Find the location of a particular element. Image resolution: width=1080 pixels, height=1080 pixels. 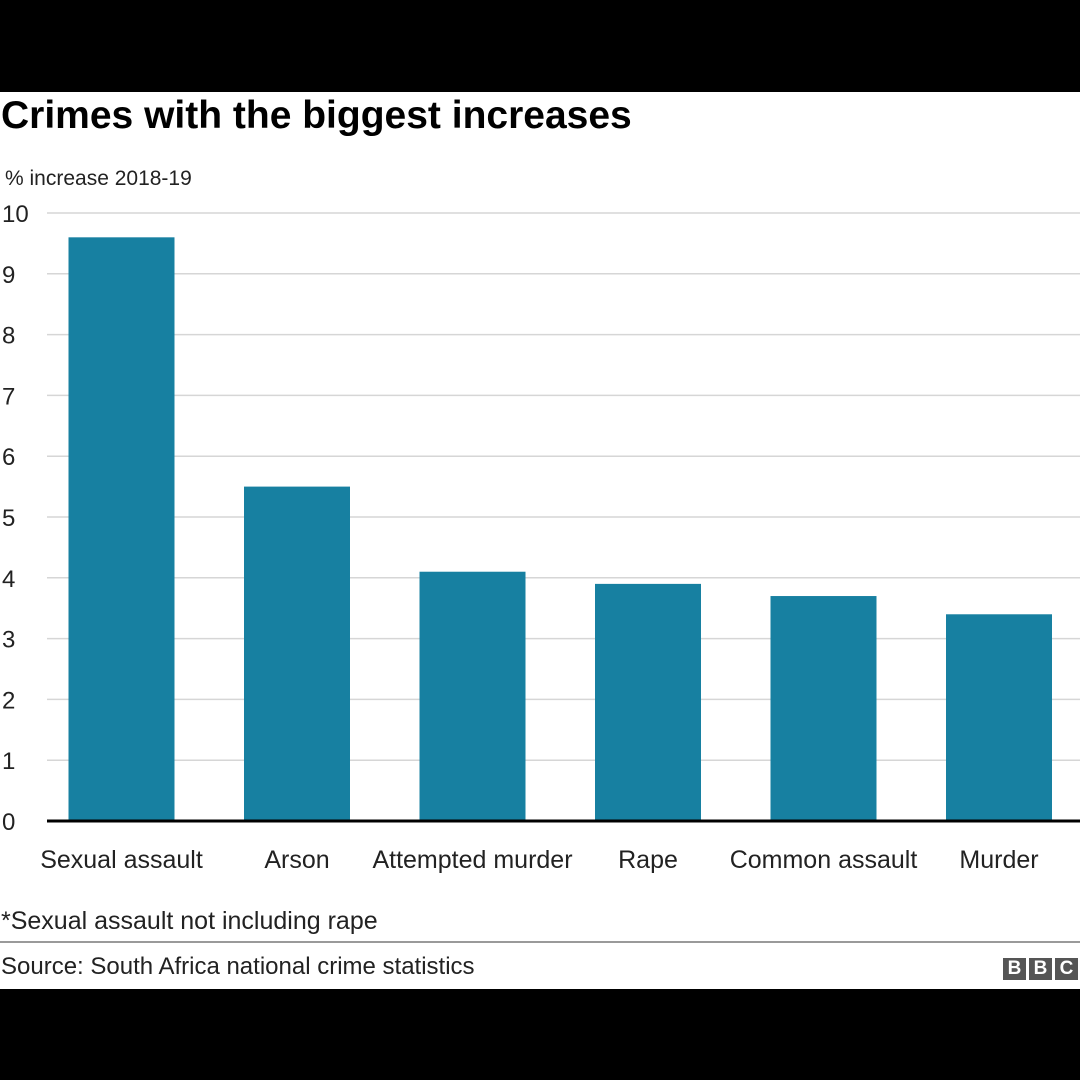

bar-attempted-murder is located at coordinates (472, 696).